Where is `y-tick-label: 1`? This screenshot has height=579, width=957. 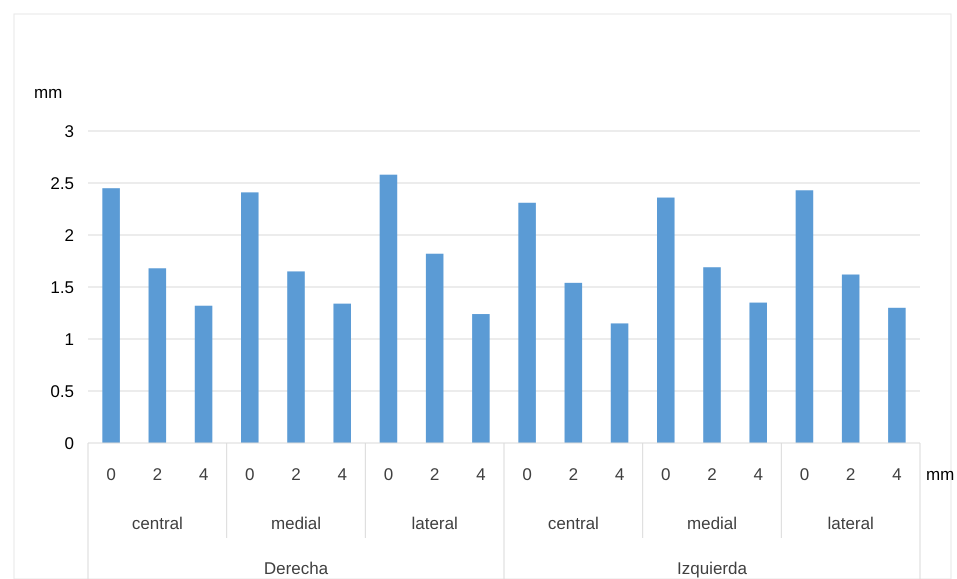
y-tick-label: 1 is located at coordinates (69, 339).